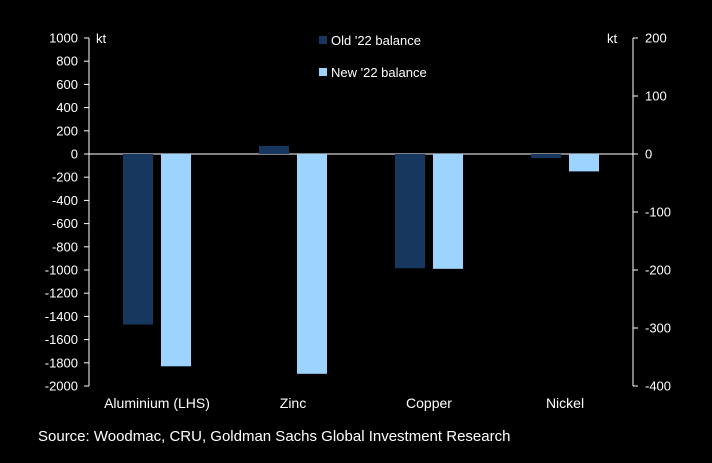 The height and width of the screenshot is (463, 712). I want to click on right-tick-label: -300, so click(658, 328).